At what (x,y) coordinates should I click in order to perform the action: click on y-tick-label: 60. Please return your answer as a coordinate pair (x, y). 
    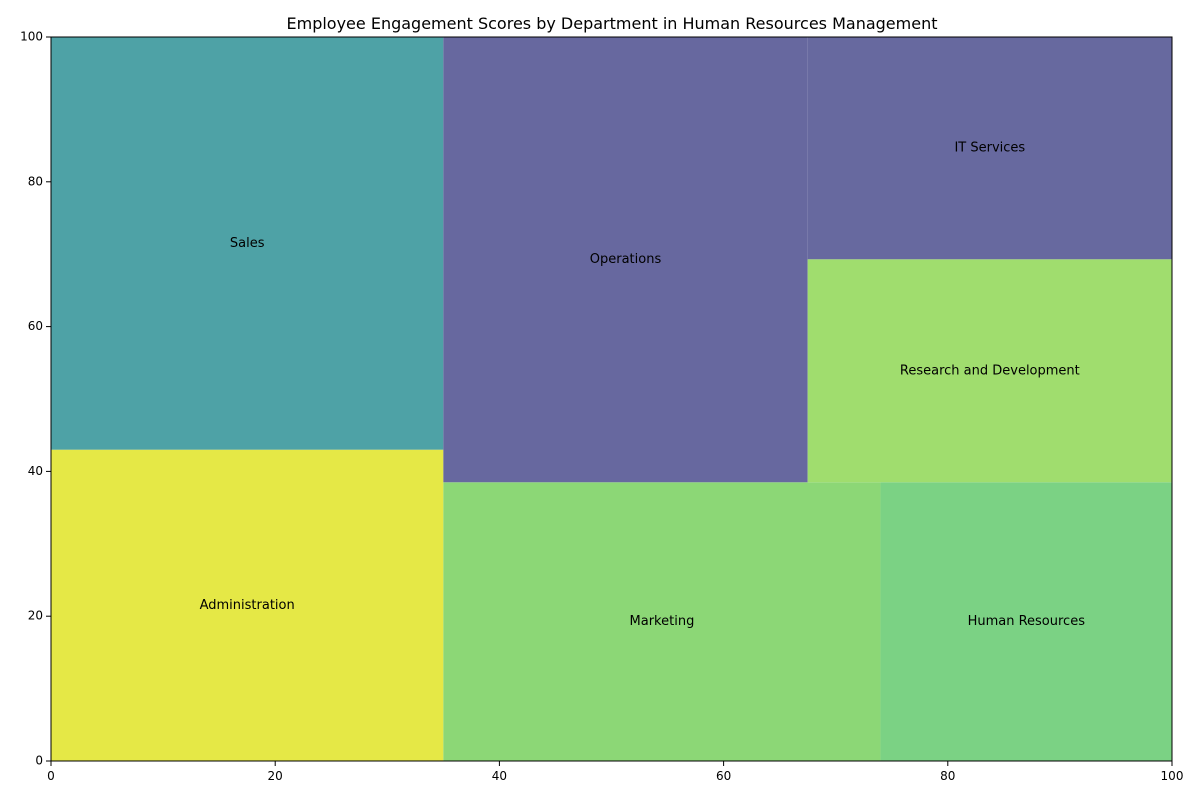
    Looking at the image, I should click on (35, 326).